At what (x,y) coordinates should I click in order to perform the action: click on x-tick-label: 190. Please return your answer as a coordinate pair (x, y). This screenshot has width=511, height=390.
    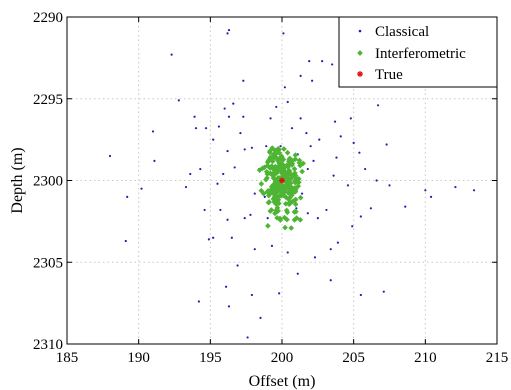
    Looking at the image, I should click on (138, 358).